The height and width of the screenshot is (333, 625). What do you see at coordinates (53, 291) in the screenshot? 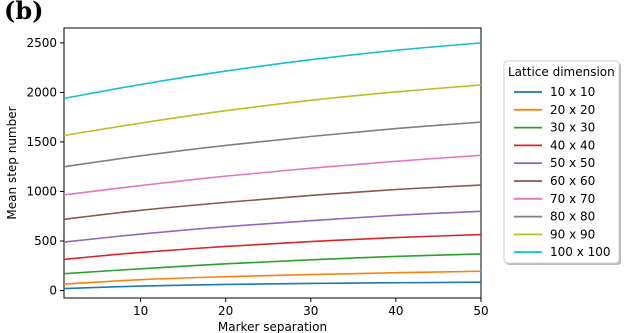
I see `y-tick-label: 0` at bounding box center [53, 291].